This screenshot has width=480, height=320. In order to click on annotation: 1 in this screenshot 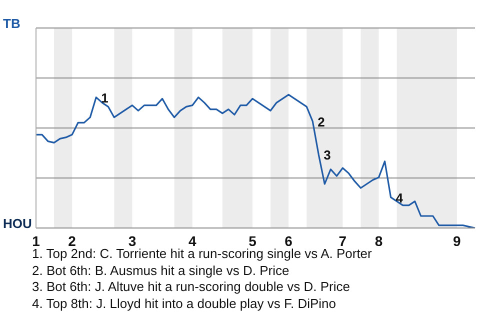, I will do `click(104, 98)`.